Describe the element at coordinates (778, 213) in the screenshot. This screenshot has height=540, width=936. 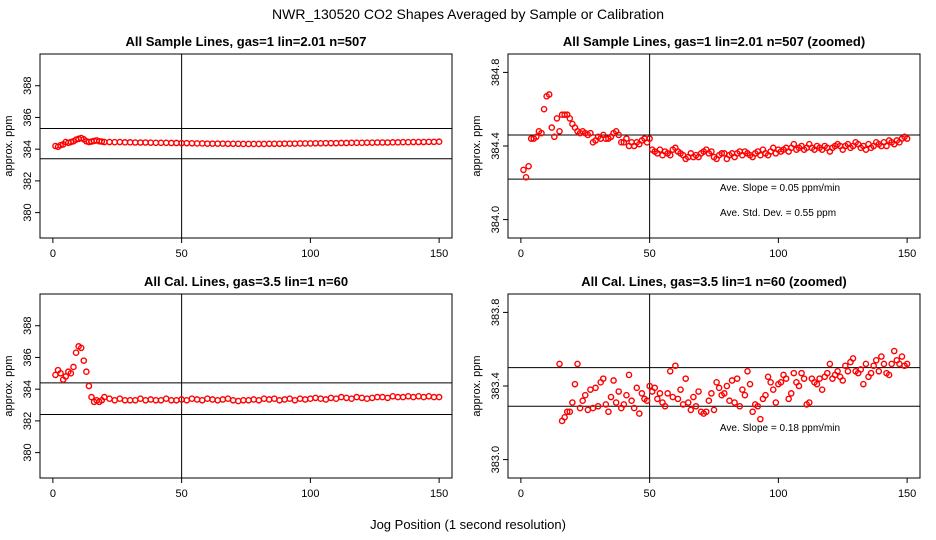
I see `annotation-text: Ave. Std. Dev. = 0.55 ppm` at that location.